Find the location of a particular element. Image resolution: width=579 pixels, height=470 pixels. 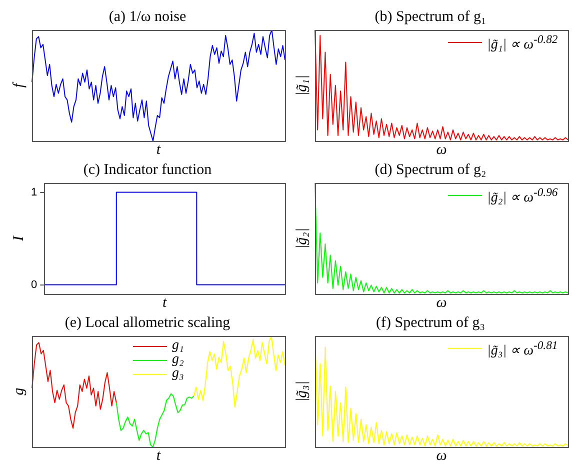

legend-label: g₃ is located at coordinates (178, 373).